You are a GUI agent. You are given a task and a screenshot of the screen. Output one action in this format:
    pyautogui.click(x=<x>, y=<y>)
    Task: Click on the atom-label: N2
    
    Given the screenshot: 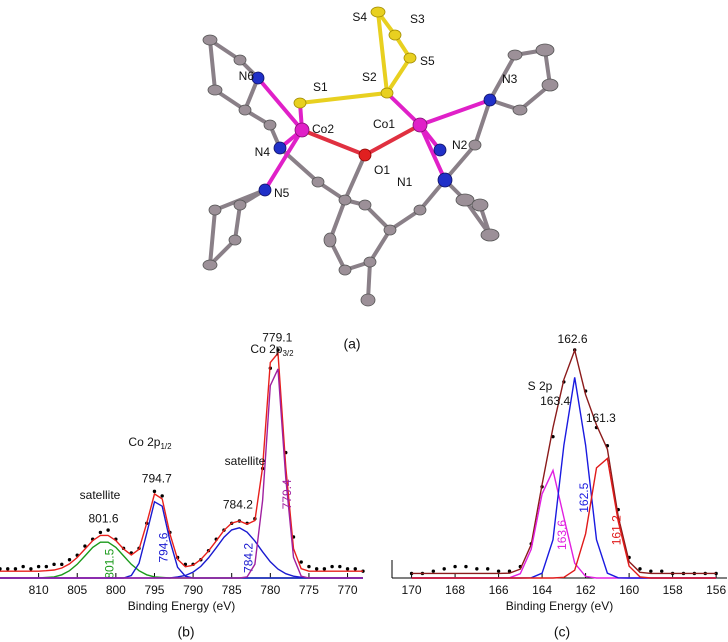 What is the action you would take?
    pyautogui.click(x=460, y=145)
    